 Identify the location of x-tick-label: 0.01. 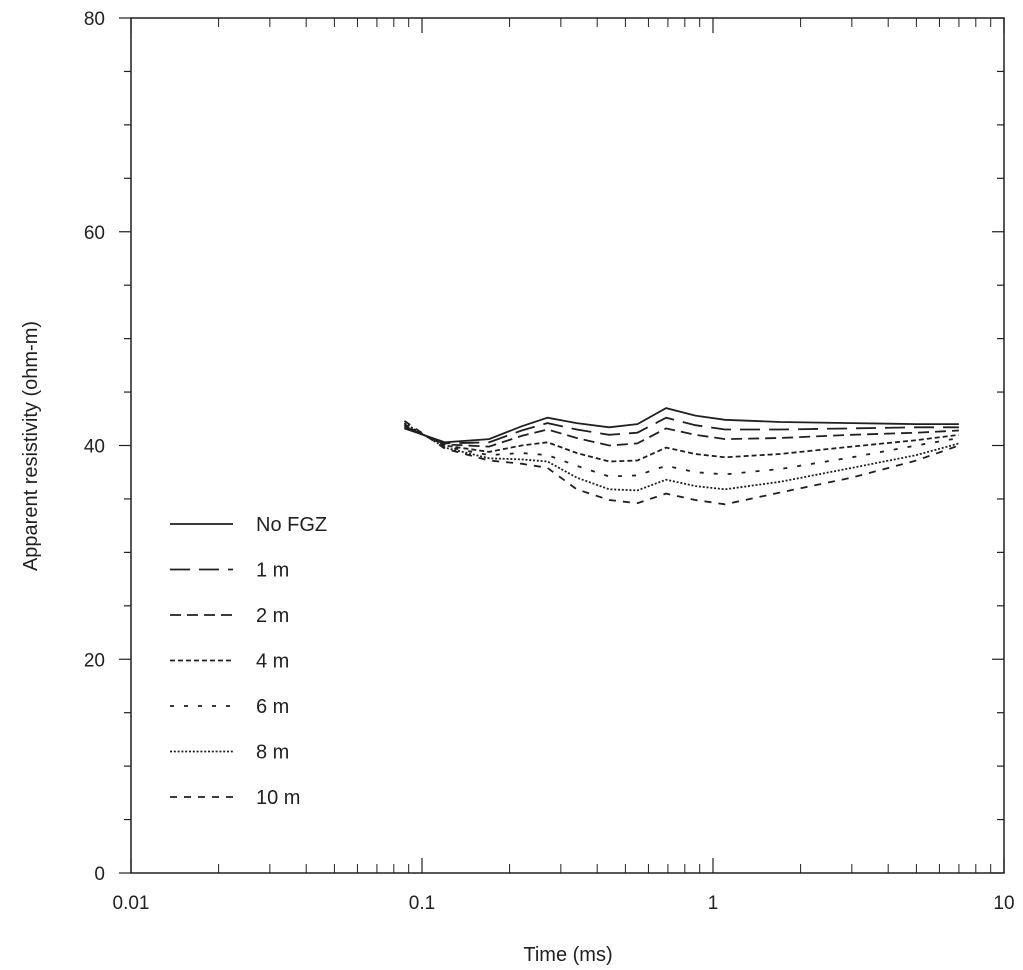
(131, 903).